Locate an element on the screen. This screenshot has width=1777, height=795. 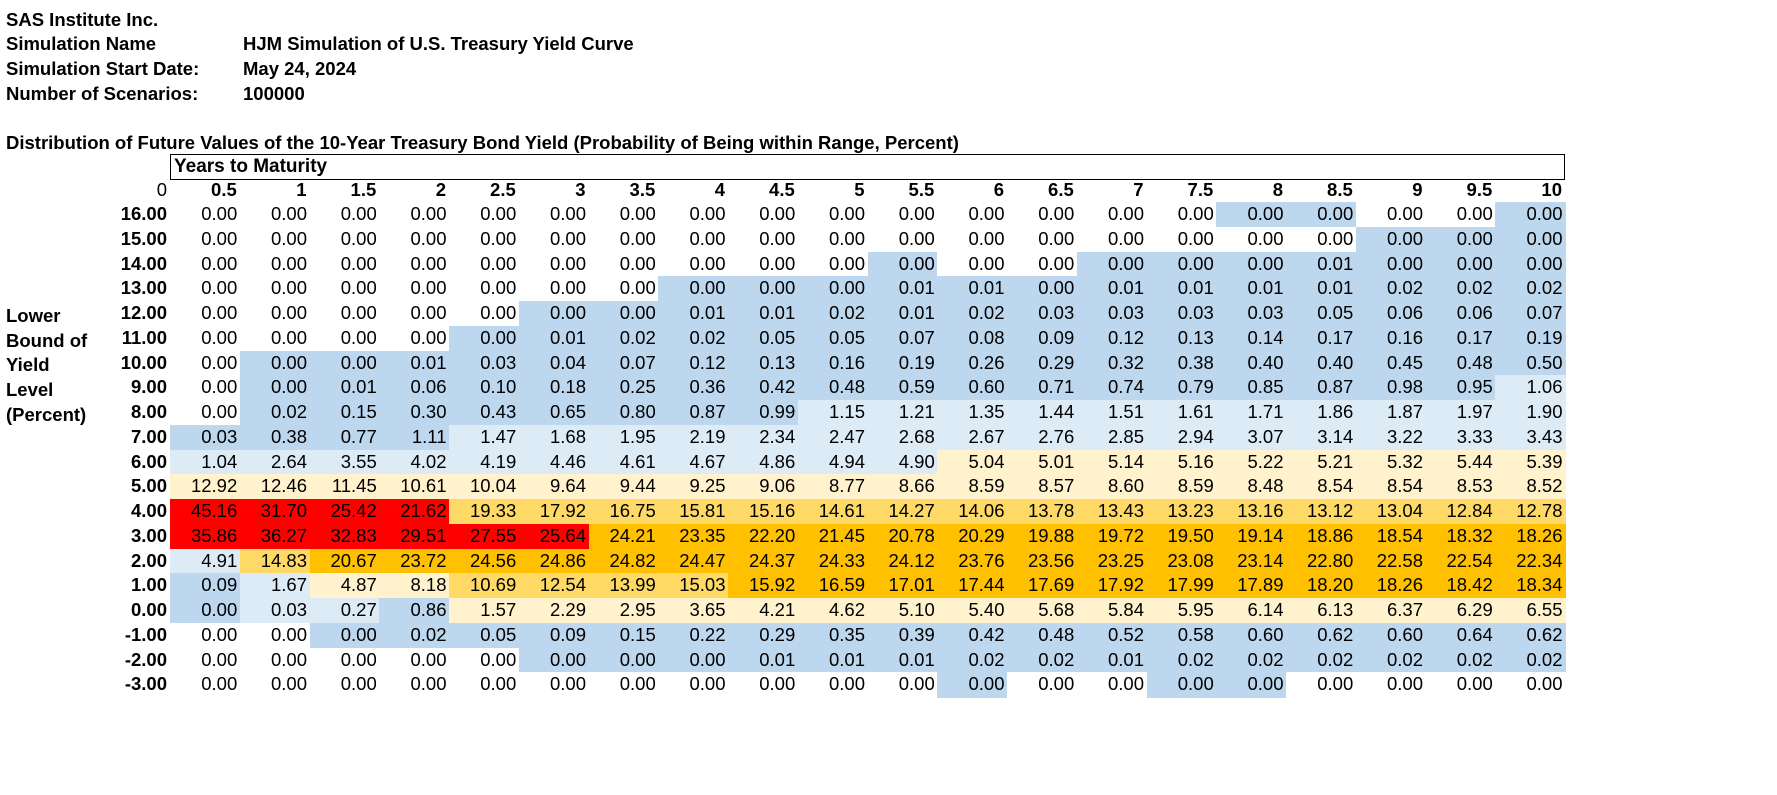
column-header: 1 is located at coordinates (301, 189).